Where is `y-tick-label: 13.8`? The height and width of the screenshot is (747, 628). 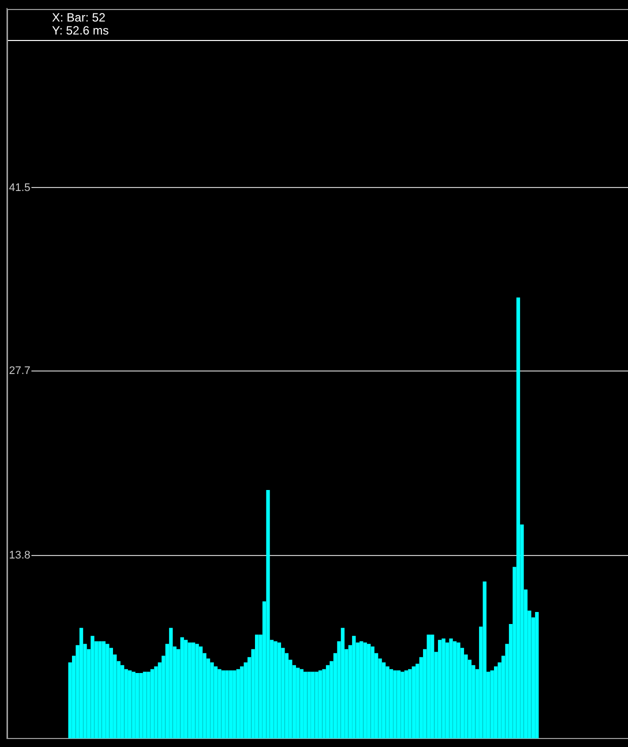
y-tick-label: 13.8 is located at coordinates (19, 555).